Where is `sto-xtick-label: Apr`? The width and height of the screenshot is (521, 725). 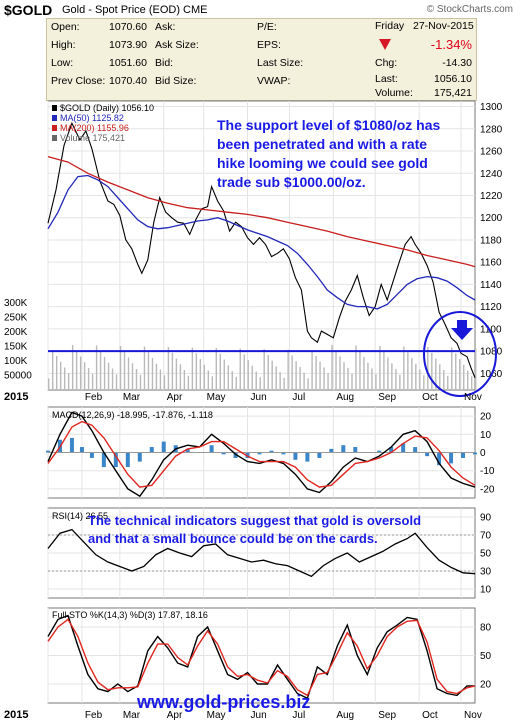 sto-xtick-label: Apr is located at coordinates (175, 715).